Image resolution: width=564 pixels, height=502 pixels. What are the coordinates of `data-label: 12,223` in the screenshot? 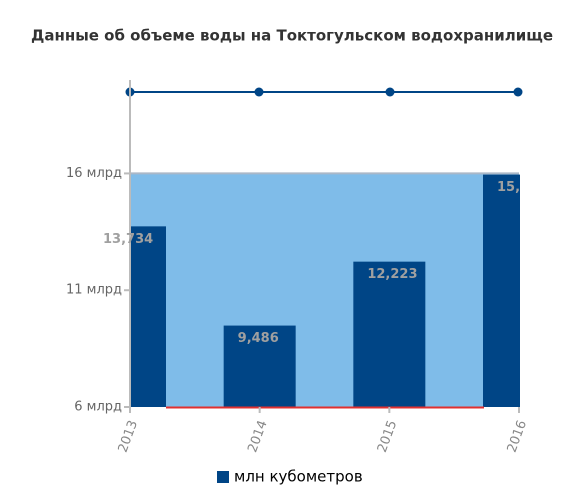 It's located at (392, 274).